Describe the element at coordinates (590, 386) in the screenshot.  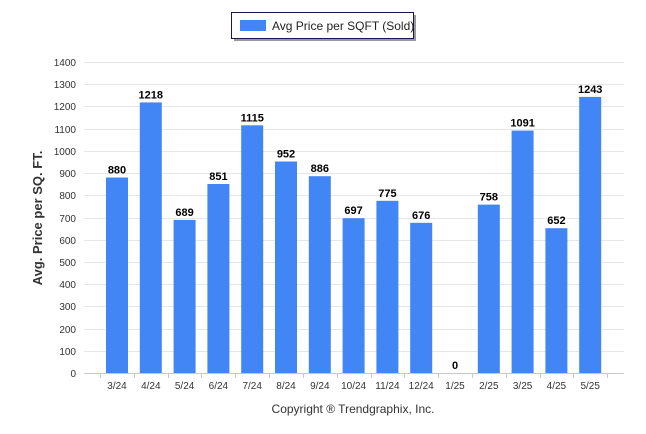
I see `x-tick-label: 5/25` at that location.